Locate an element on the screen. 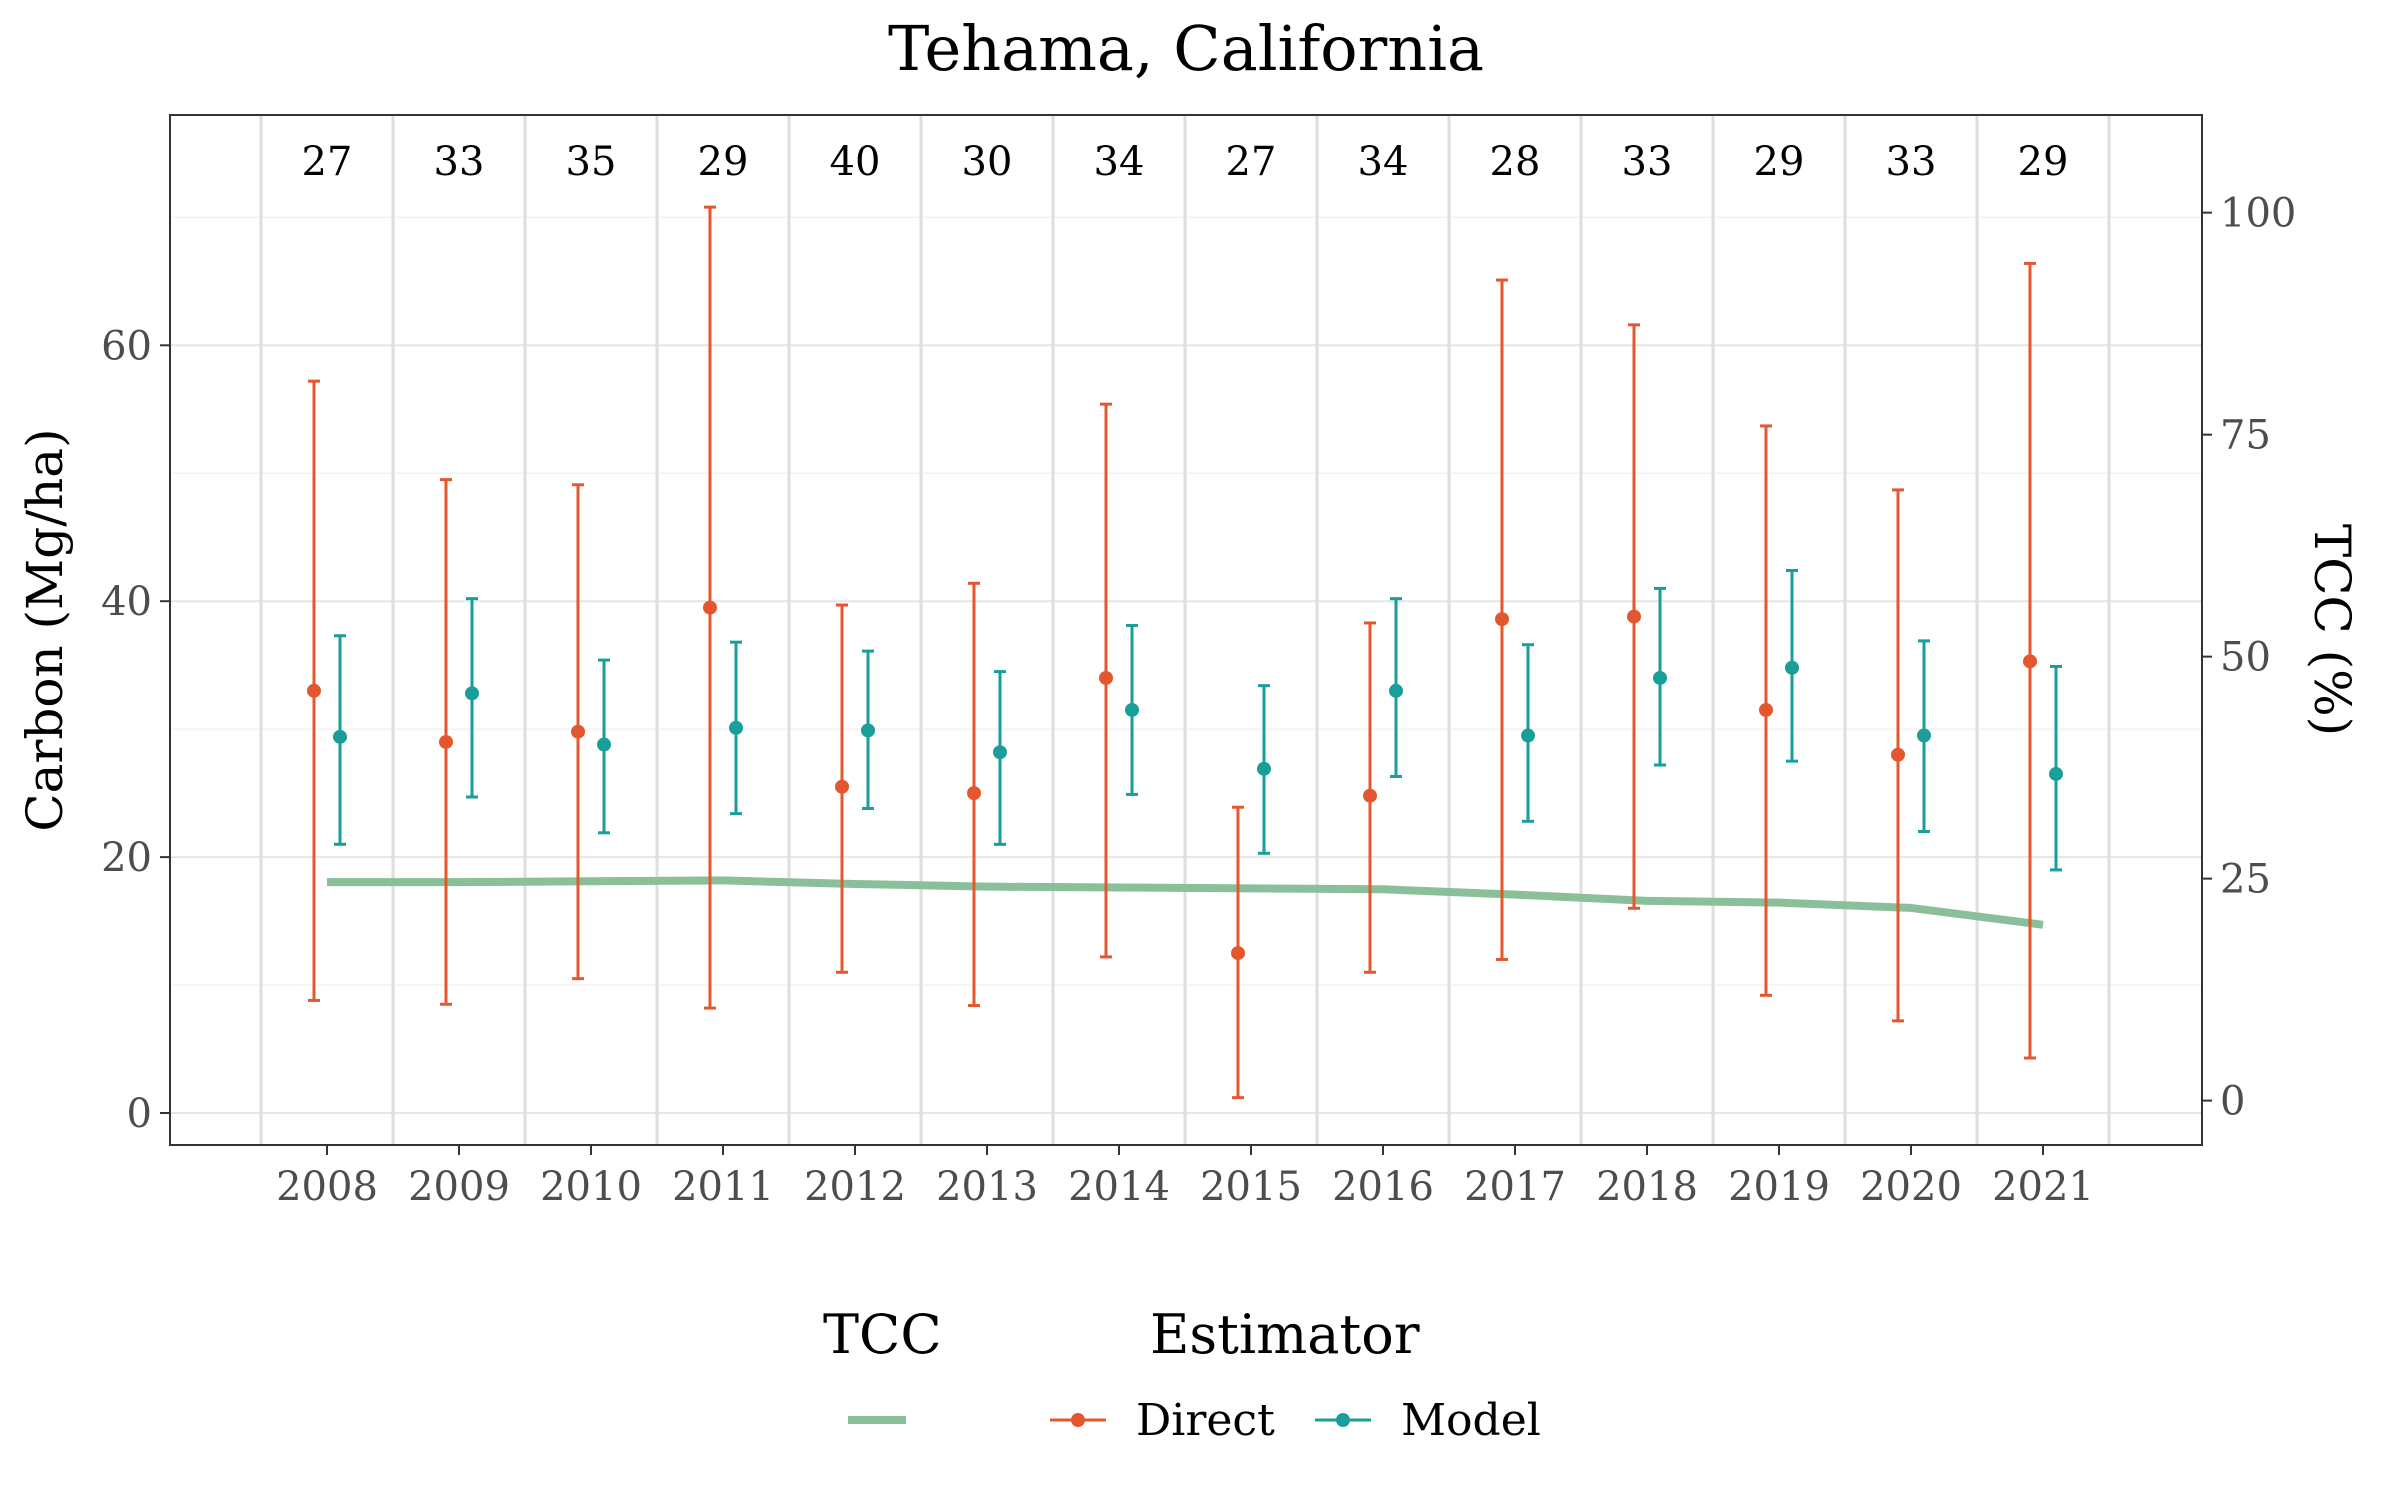  y-tick-label: 0 is located at coordinates (139, 1114).